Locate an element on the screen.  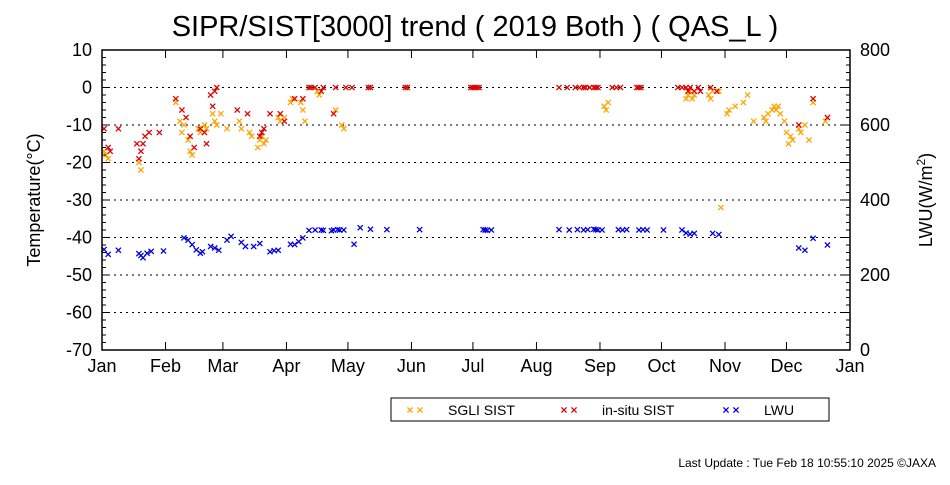
y-tick-label: -10 is located at coordinates (79, 125).